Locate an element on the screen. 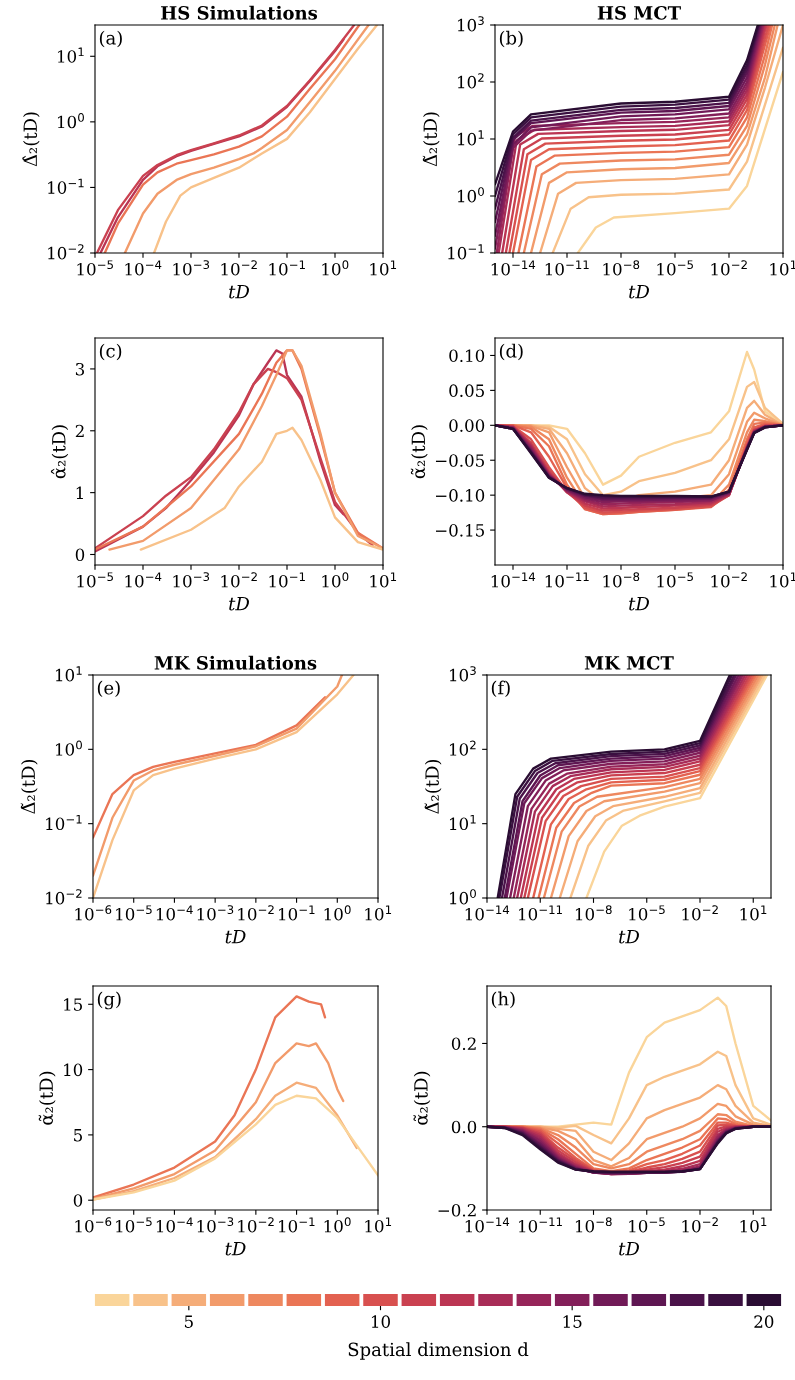 The height and width of the screenshot is (1380, 795). y-tick-label: −0.2 is located at coordinates (457, 1210).